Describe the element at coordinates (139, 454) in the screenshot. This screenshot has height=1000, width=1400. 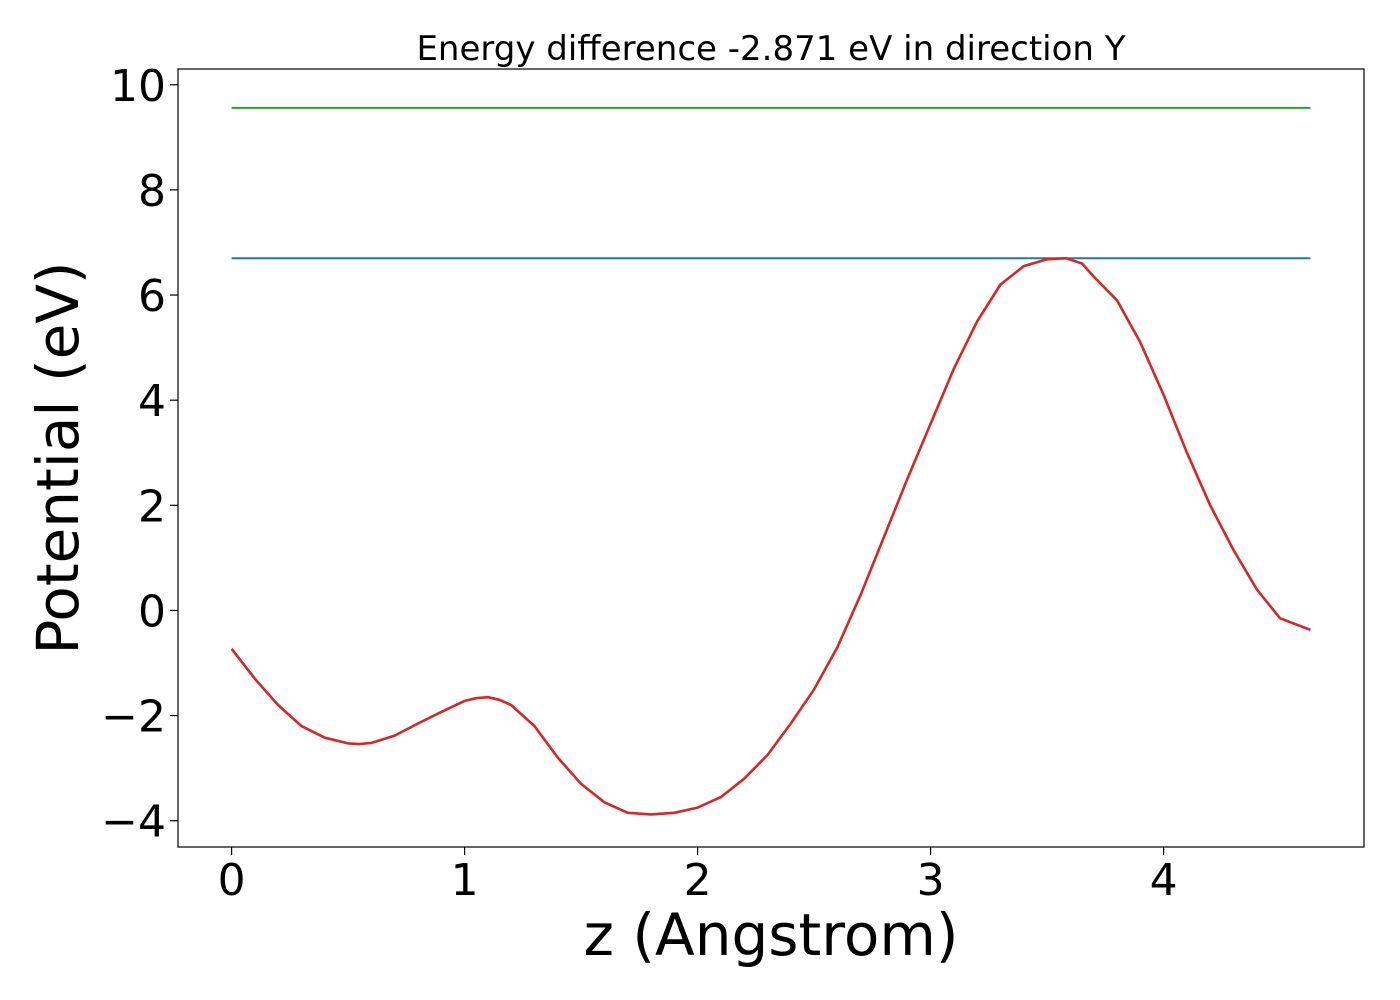
I see `y-axis-ticks: −4 −2 0 2 4 6 8 10` at that location.